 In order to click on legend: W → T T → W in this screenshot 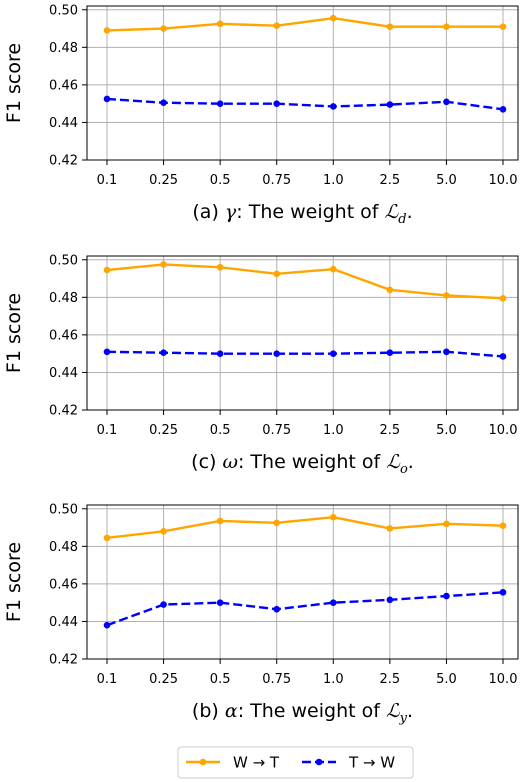, I will do `click(295, 762)`.